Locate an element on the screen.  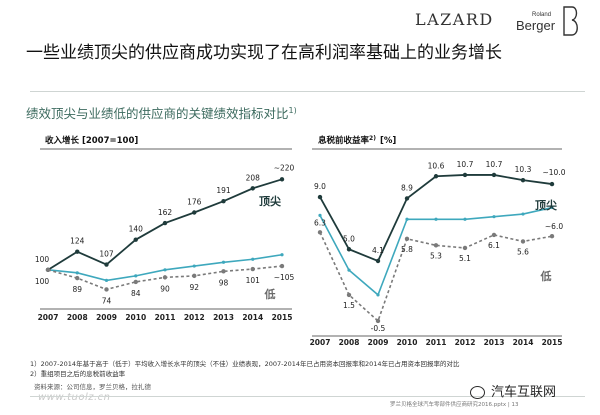
data-label: ~6.0 is located at coordinates (554, 226).